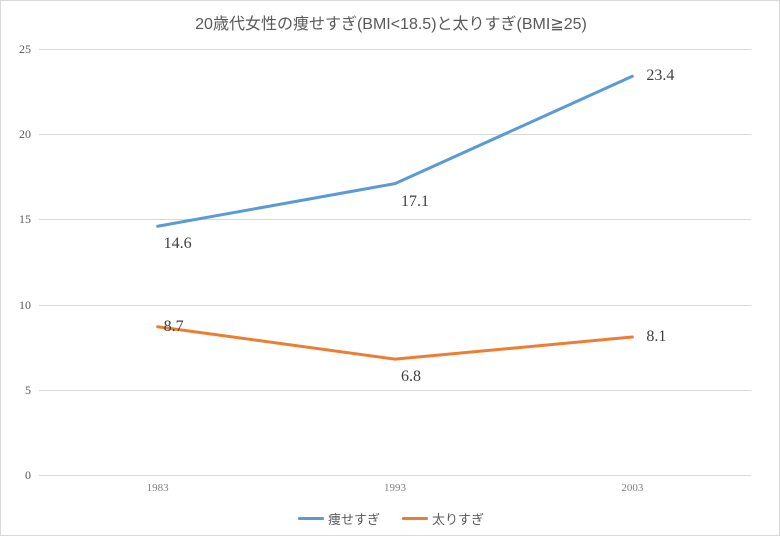  I want to click on y-axis-tick-label: 25, so click(25, 49).